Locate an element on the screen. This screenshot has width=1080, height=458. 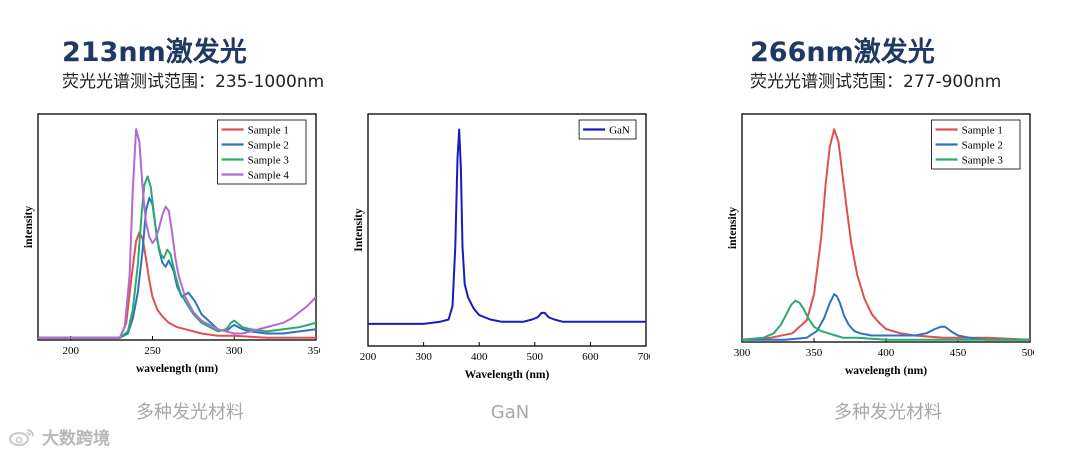
legend: Sample 1 Sample 2 Sample 3 Sample 4 is located at coordinates (262, 152).